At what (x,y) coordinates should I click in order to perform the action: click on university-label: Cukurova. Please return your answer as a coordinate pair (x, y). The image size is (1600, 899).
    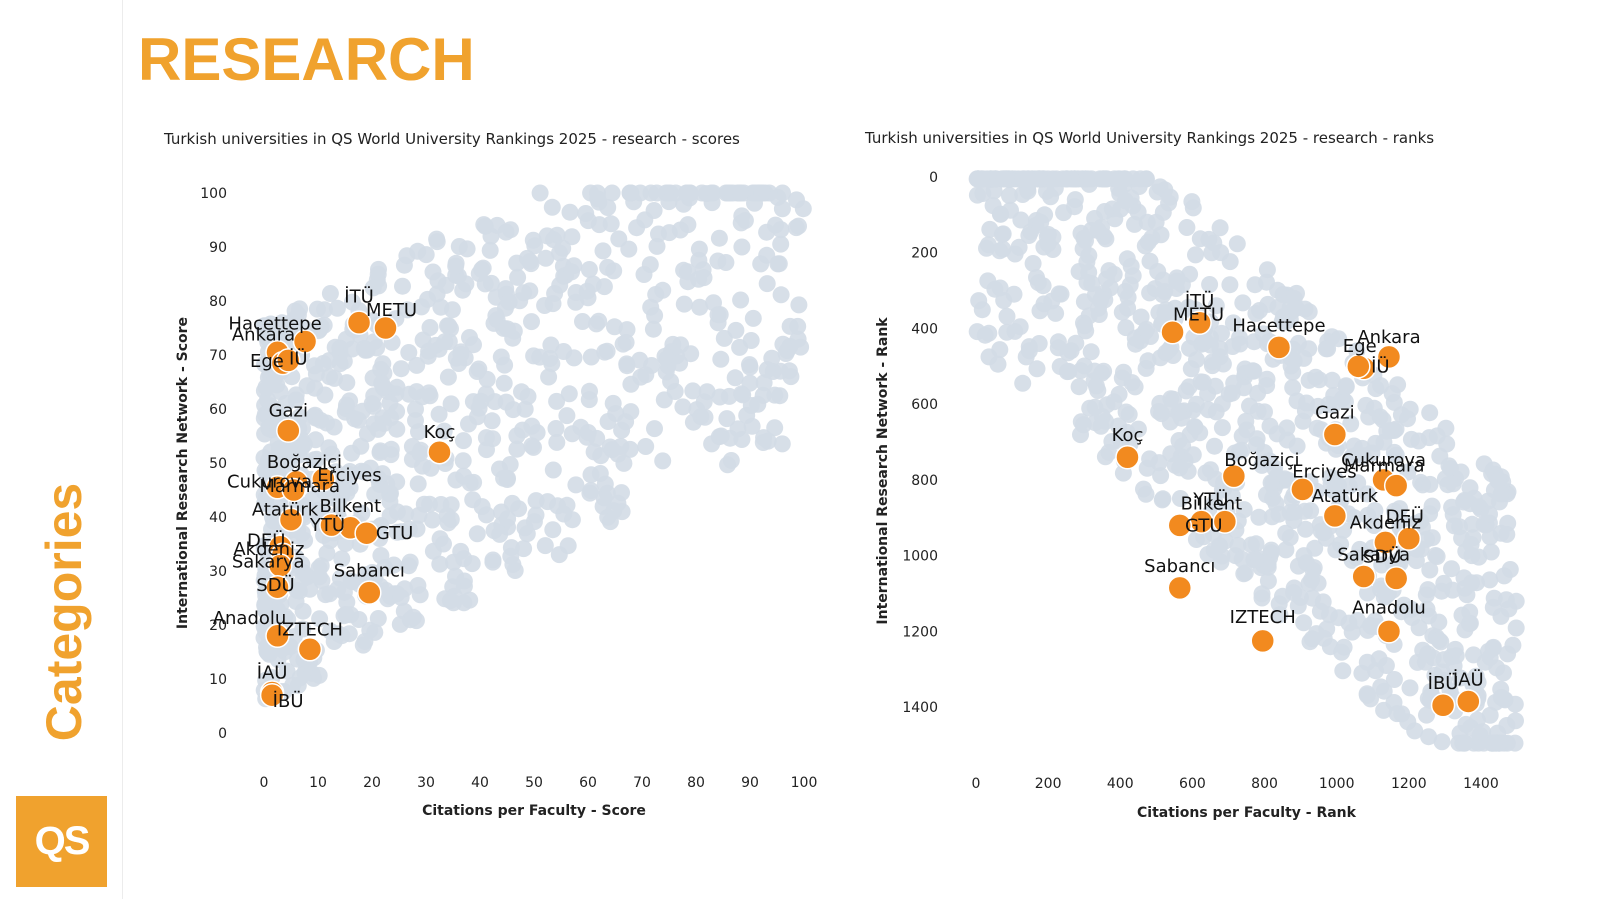
    Looking at the image, I should click on (269, 481).